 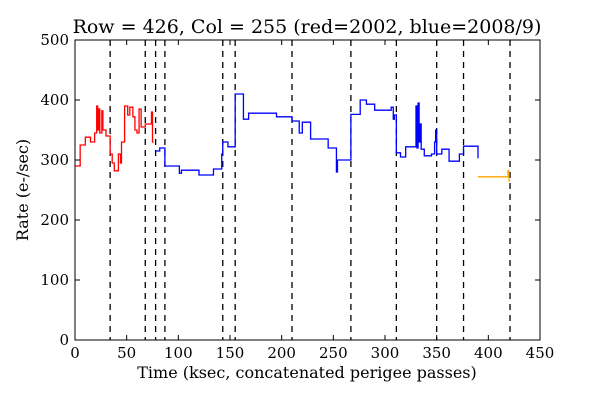 What do you see at coordinates (385, 353) in the screenshot?
I see `x-tick-label: 300` at bounding box center [385, 353].